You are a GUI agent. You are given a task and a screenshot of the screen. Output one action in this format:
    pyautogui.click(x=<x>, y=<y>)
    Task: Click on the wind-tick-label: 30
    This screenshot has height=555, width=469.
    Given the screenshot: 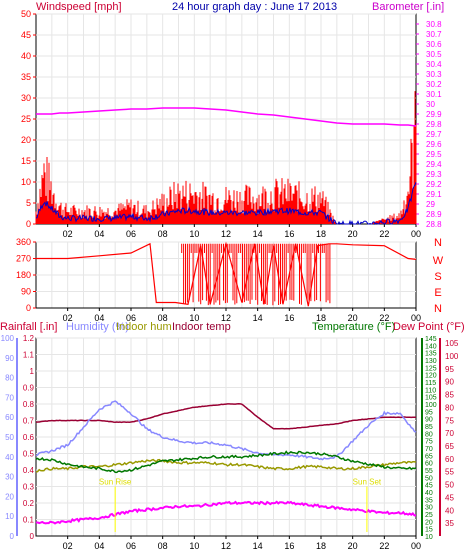 What is the action you would take?
    pyautogui.click(x=26, y=98)
    